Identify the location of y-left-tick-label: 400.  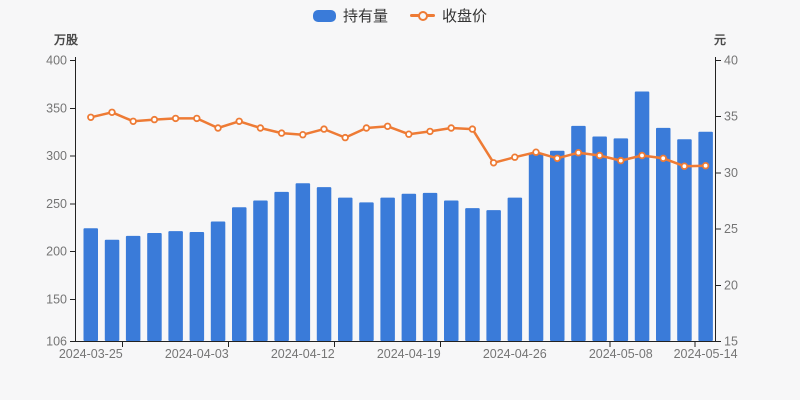
(56, 61).